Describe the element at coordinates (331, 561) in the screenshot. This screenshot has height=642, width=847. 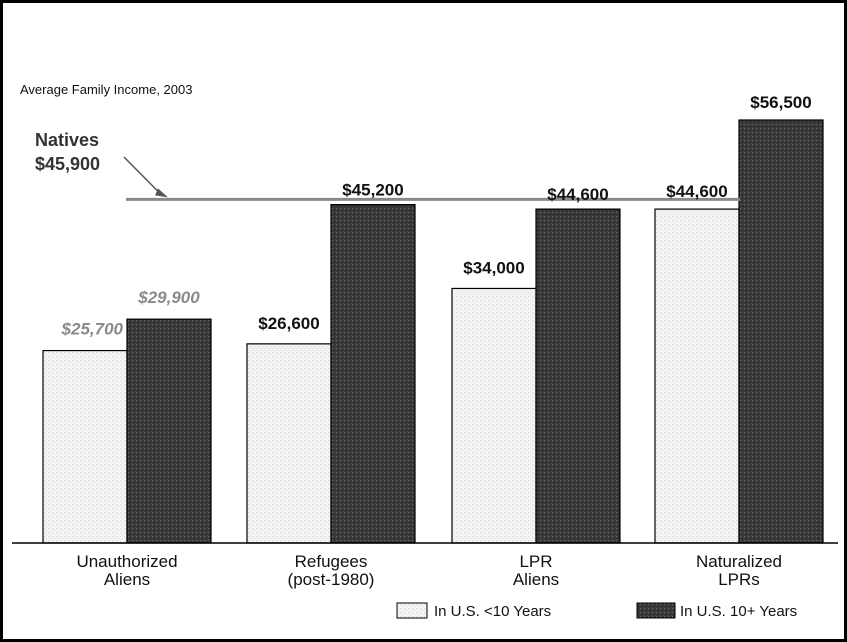
I see `category-label-1-line-0: Refugees` at that location.